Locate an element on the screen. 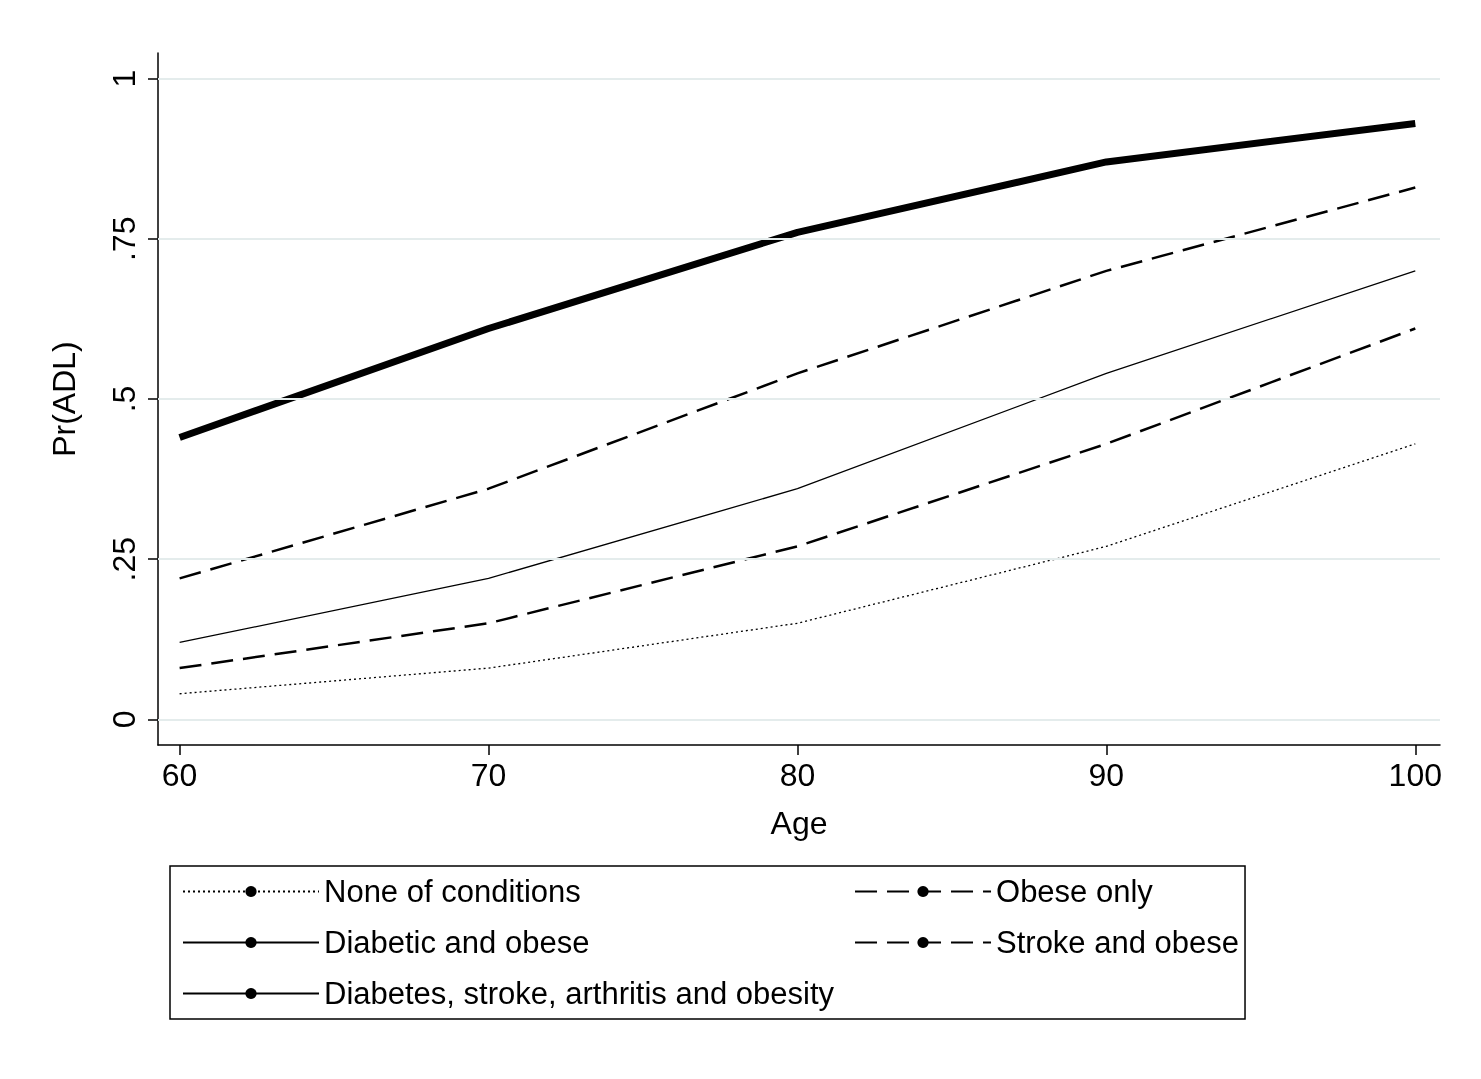 This screenshot has height=1079, width=1481. legend-label: Diabetes, stroke, arthritis and obesity is located at coordinates (579, 993).